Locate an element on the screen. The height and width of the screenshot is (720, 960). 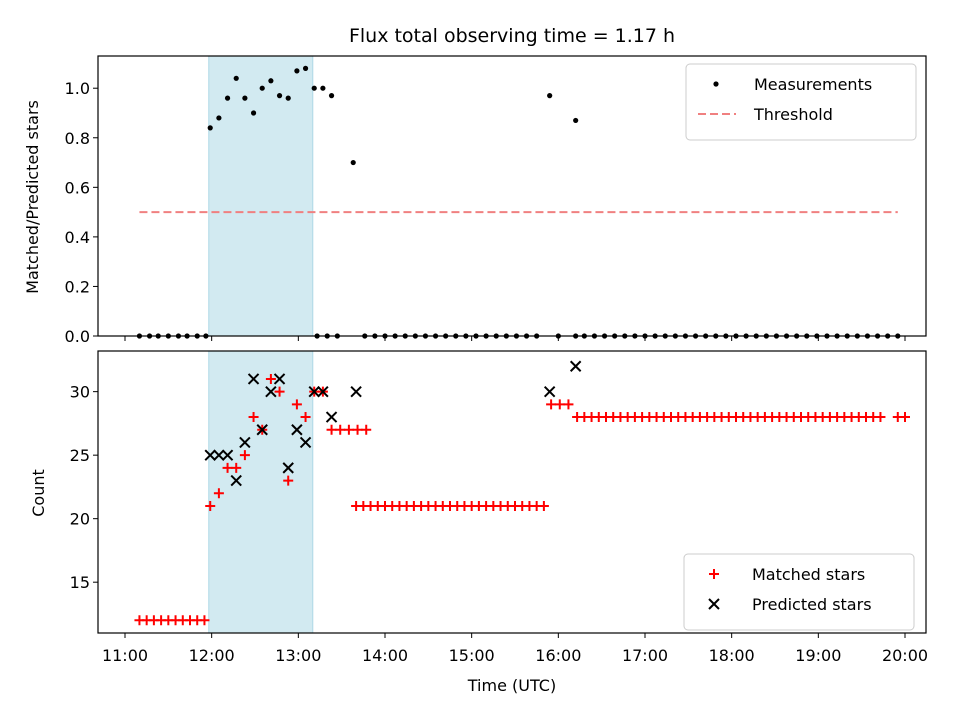
top-y-tick-label: 1.0 is located at coordinates (77, 88).